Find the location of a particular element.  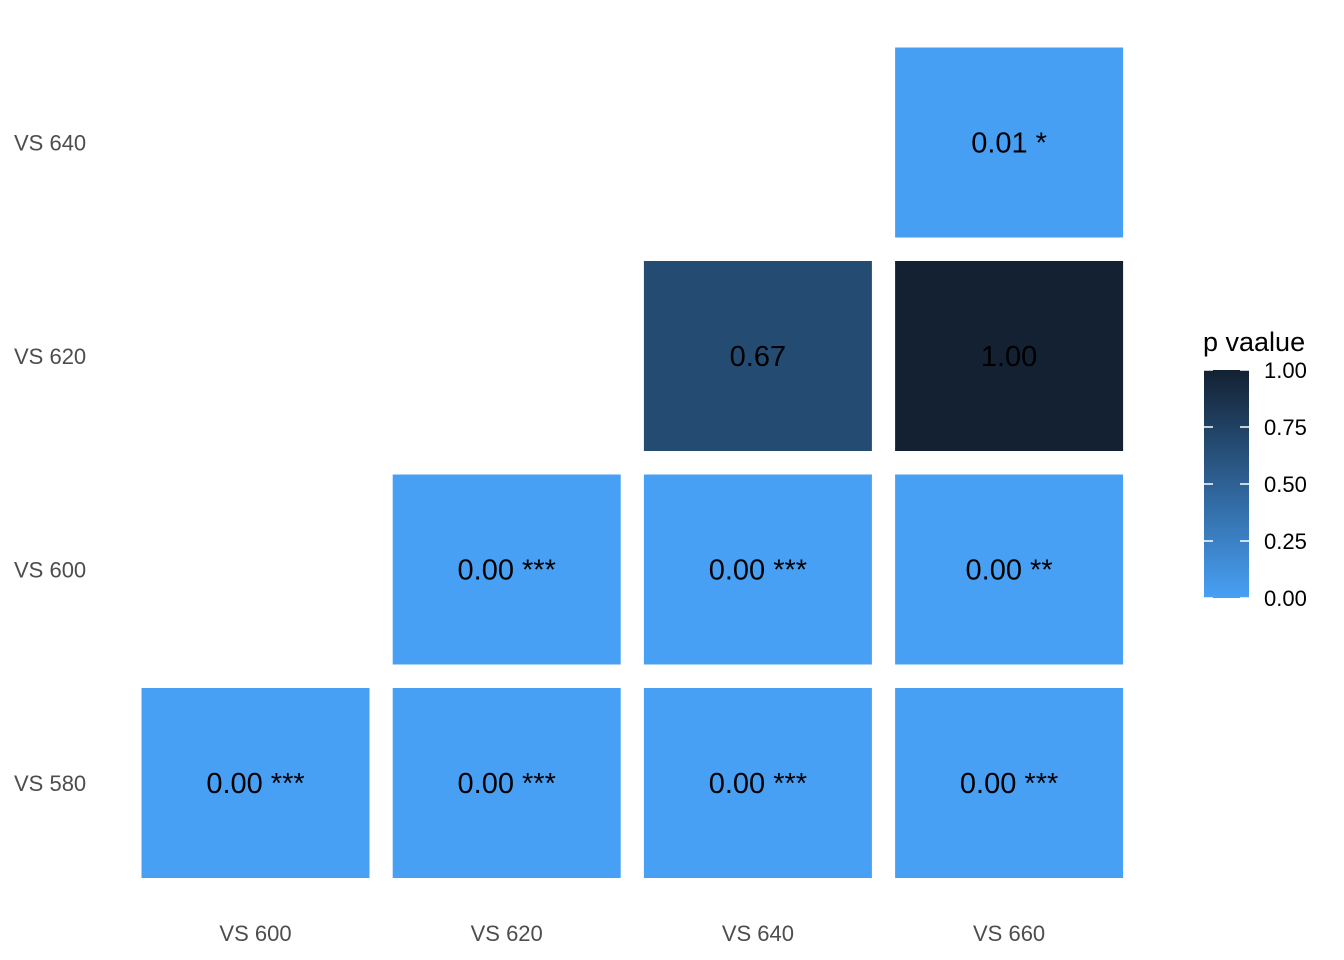

cell-label-vs-660-vs-600: 0.00 ** is located at coordinates (1009, 571).